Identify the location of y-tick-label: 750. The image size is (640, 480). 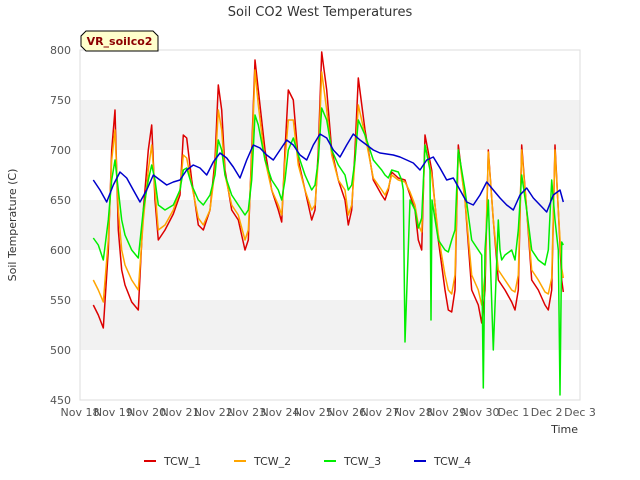
(60, 100).